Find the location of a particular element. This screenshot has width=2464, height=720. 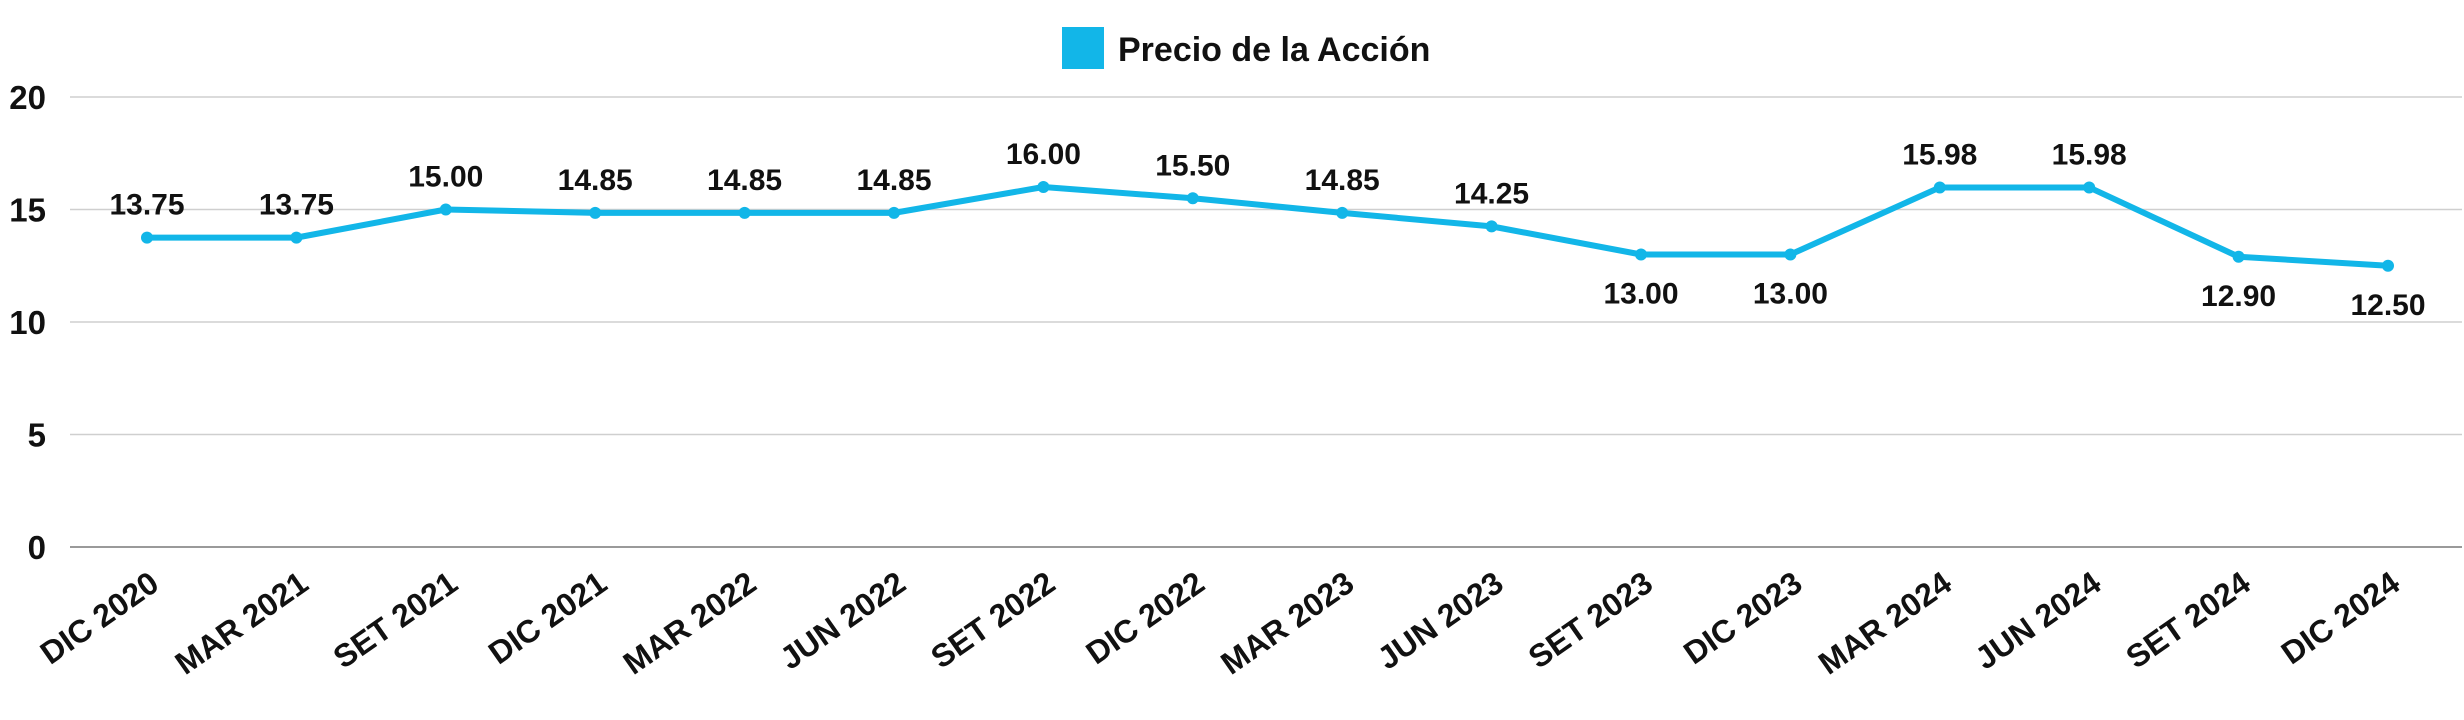

x-tick-label: DIC 2024 is located at coordinates (2341, 617).